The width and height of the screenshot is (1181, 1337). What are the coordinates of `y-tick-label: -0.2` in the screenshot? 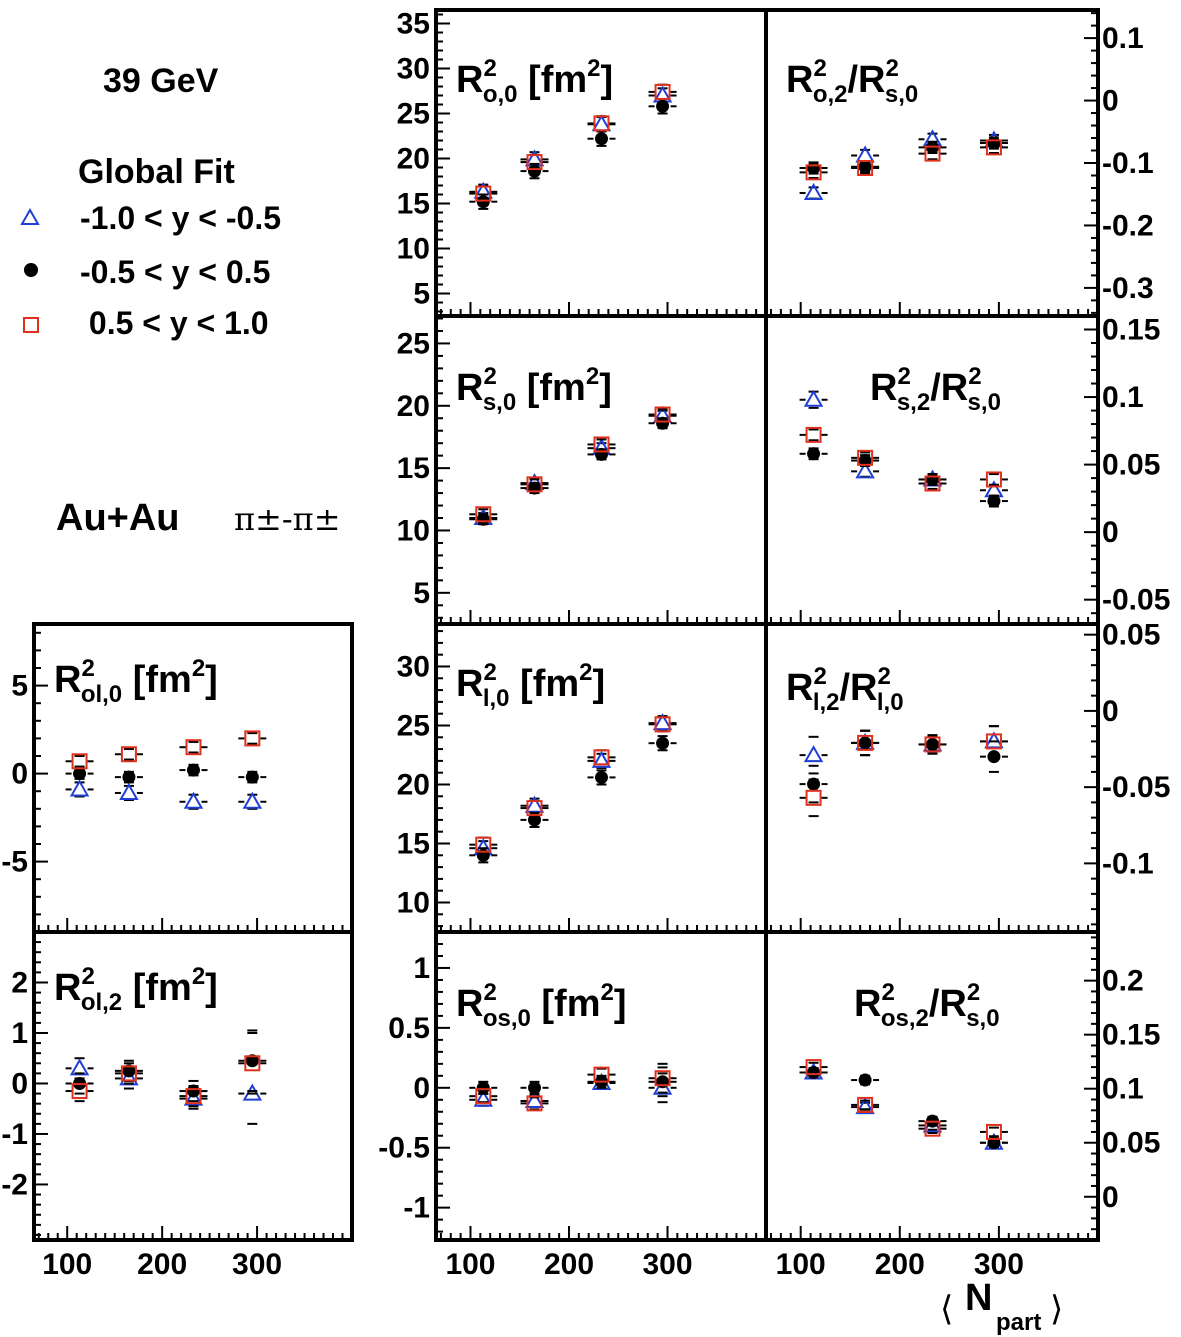 It's located at (1128, 225).